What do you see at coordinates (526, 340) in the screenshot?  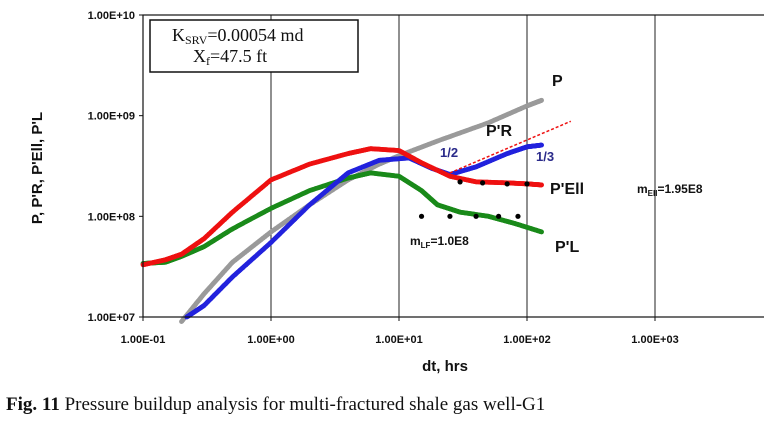 I see `x-tick-label: 1.00E+02` at bounding box center [526, 340].